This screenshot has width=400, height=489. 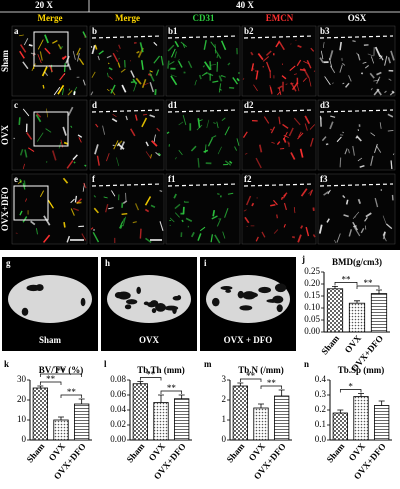 What do you see at coordinates (50, 18) in the screenshot?
I see `column-label: Merge` at bounding box center [50, 18].